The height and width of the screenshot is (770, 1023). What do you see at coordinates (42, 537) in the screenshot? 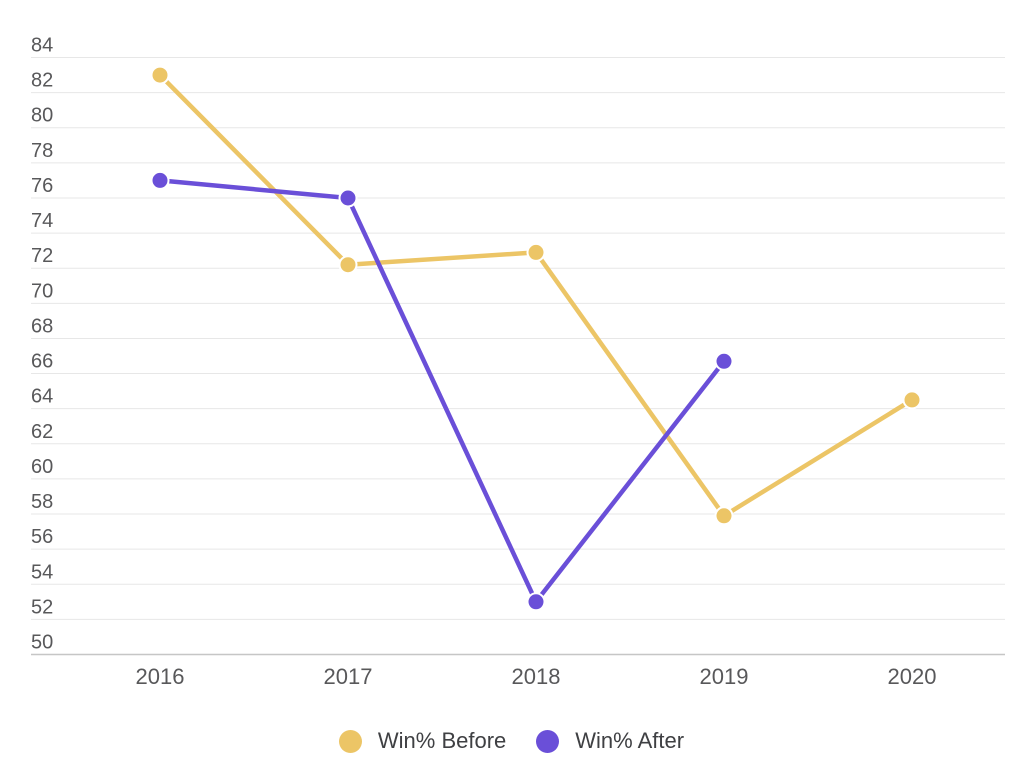
I see `y-axis-tick-label: 56` at bounding box center [42, 537].